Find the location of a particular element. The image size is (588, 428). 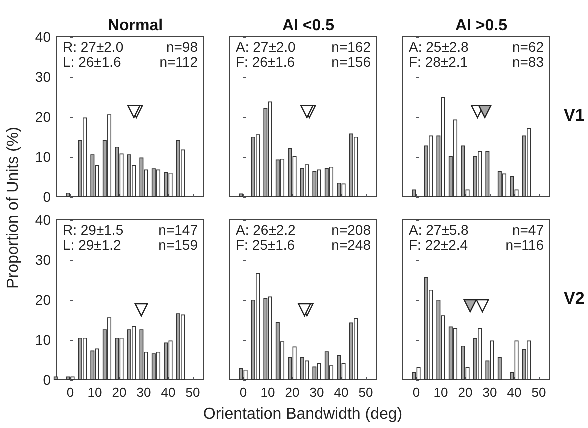

annotation: n=248 is located at coordinates (352, 245).